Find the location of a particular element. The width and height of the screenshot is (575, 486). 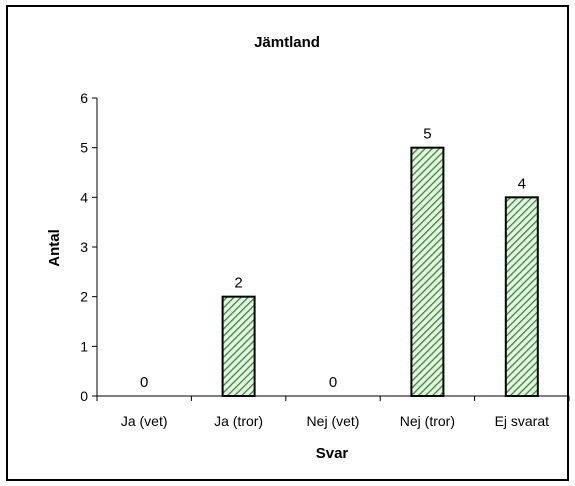

y-tick-label: 4 is located at coordinates (84, 197).